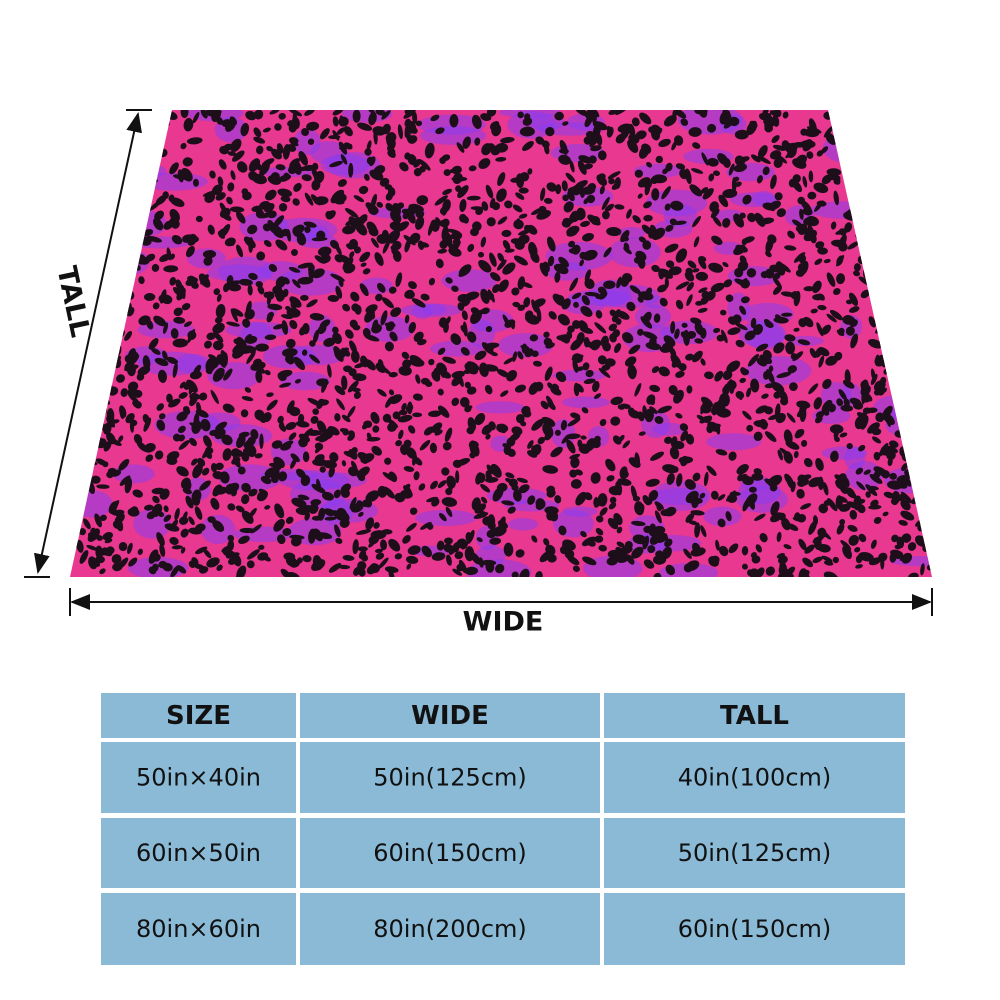 Image resolution: width=1000 pixels, height=1000 pixels. What do you see at coordinates (307, 142) in the screenshot?
I see `violet-patch` at bounding box center [307, 142].